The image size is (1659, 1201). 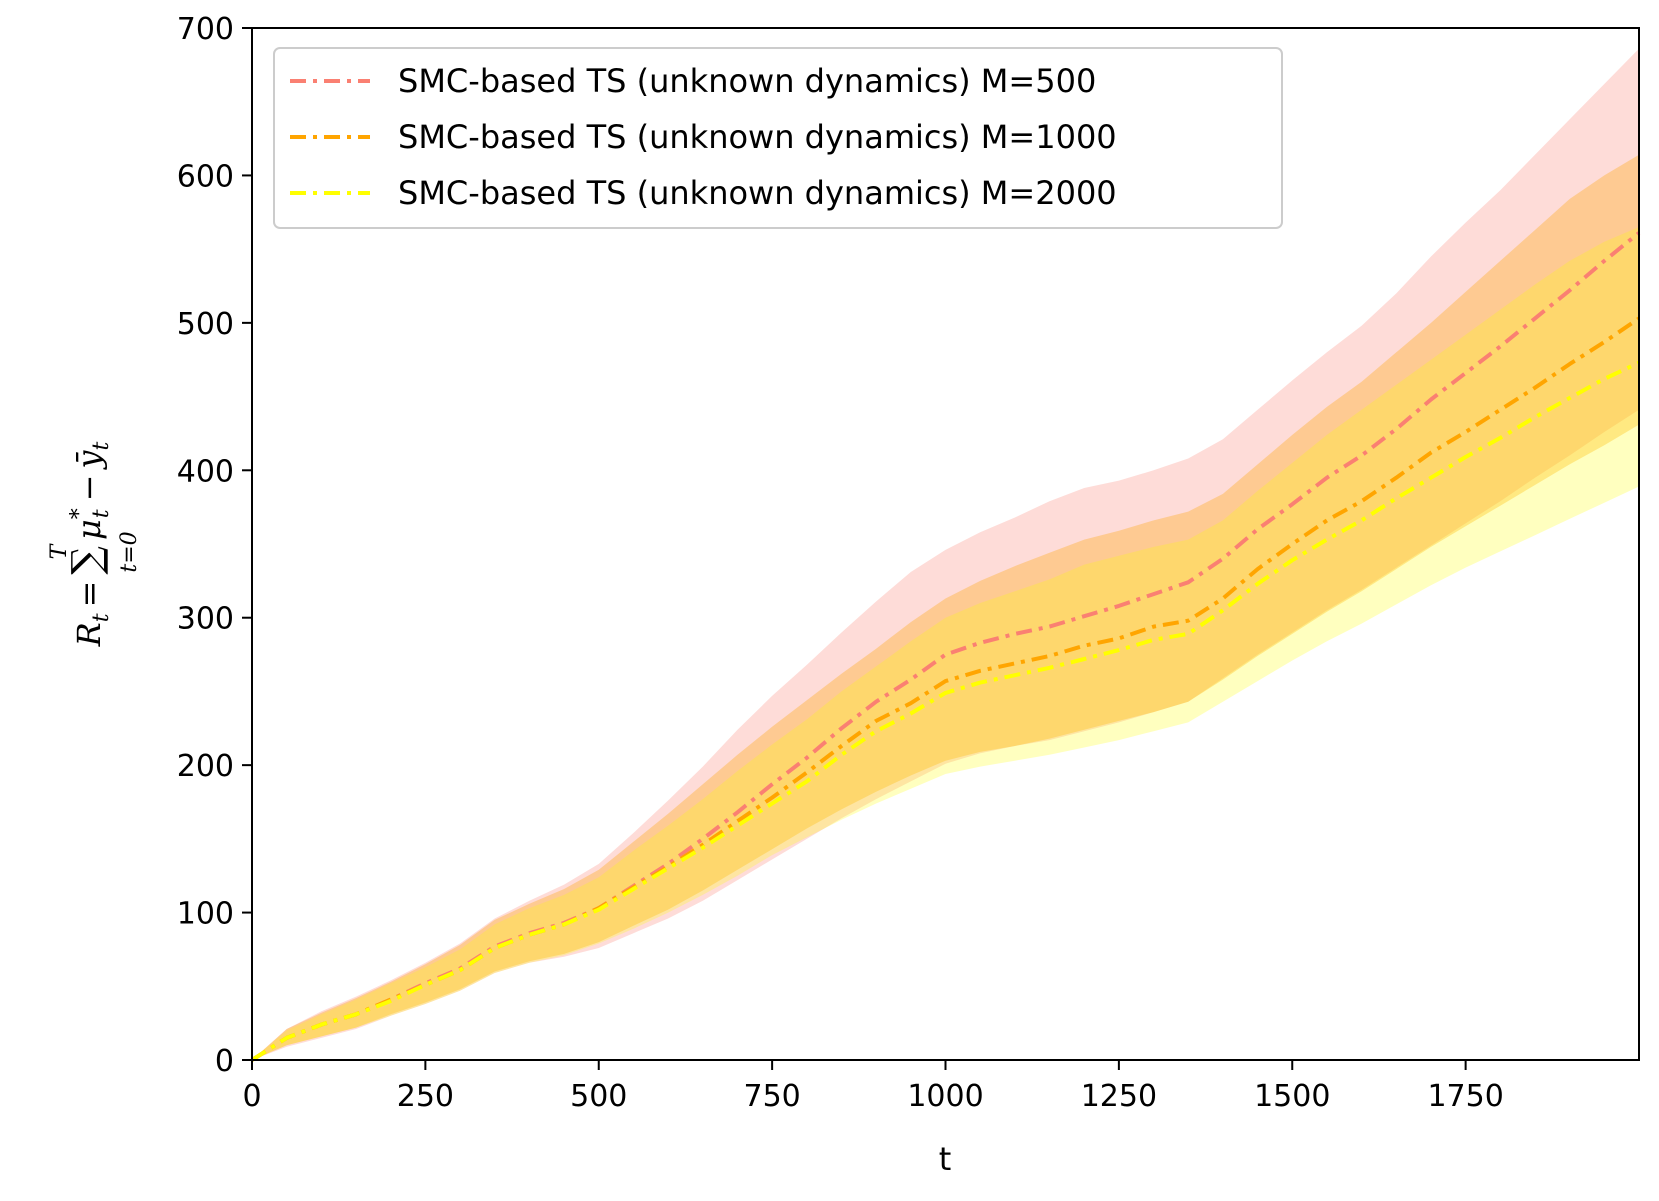 I want to click on svg-text: Rt=∑μ*t−ȳt, so click(x=89, y=545).